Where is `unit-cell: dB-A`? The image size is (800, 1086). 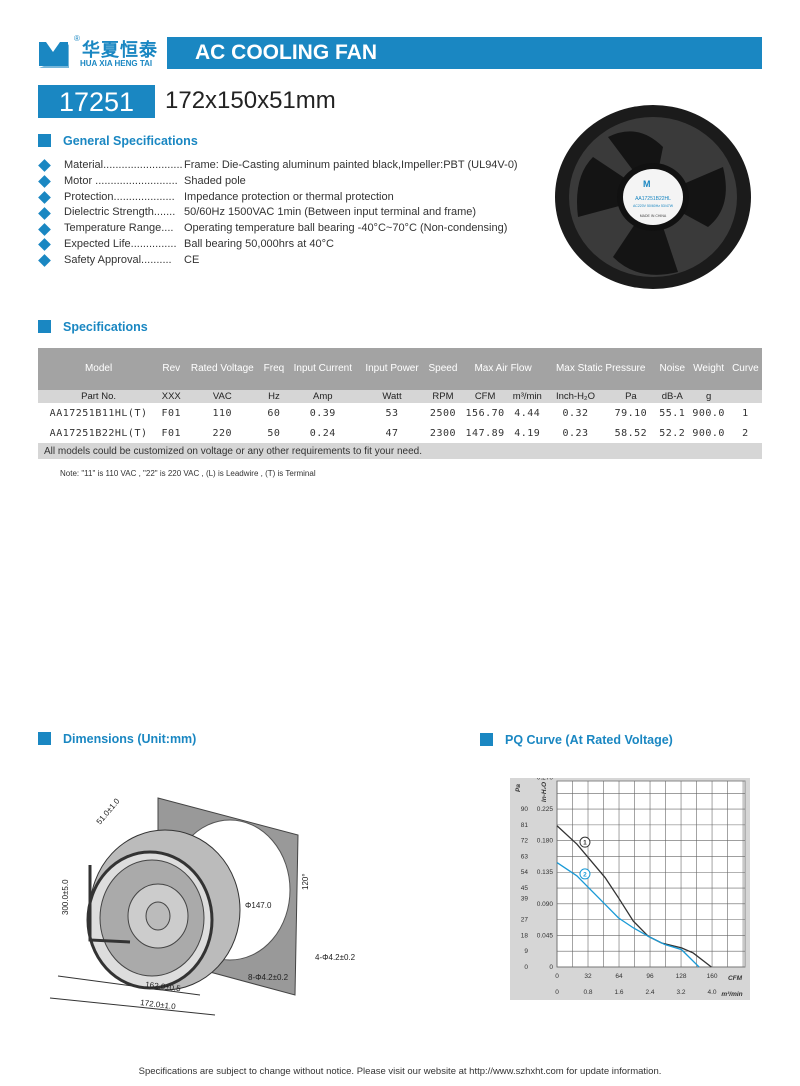 unit-cell: dB-A is located at coordinates (672, 396).